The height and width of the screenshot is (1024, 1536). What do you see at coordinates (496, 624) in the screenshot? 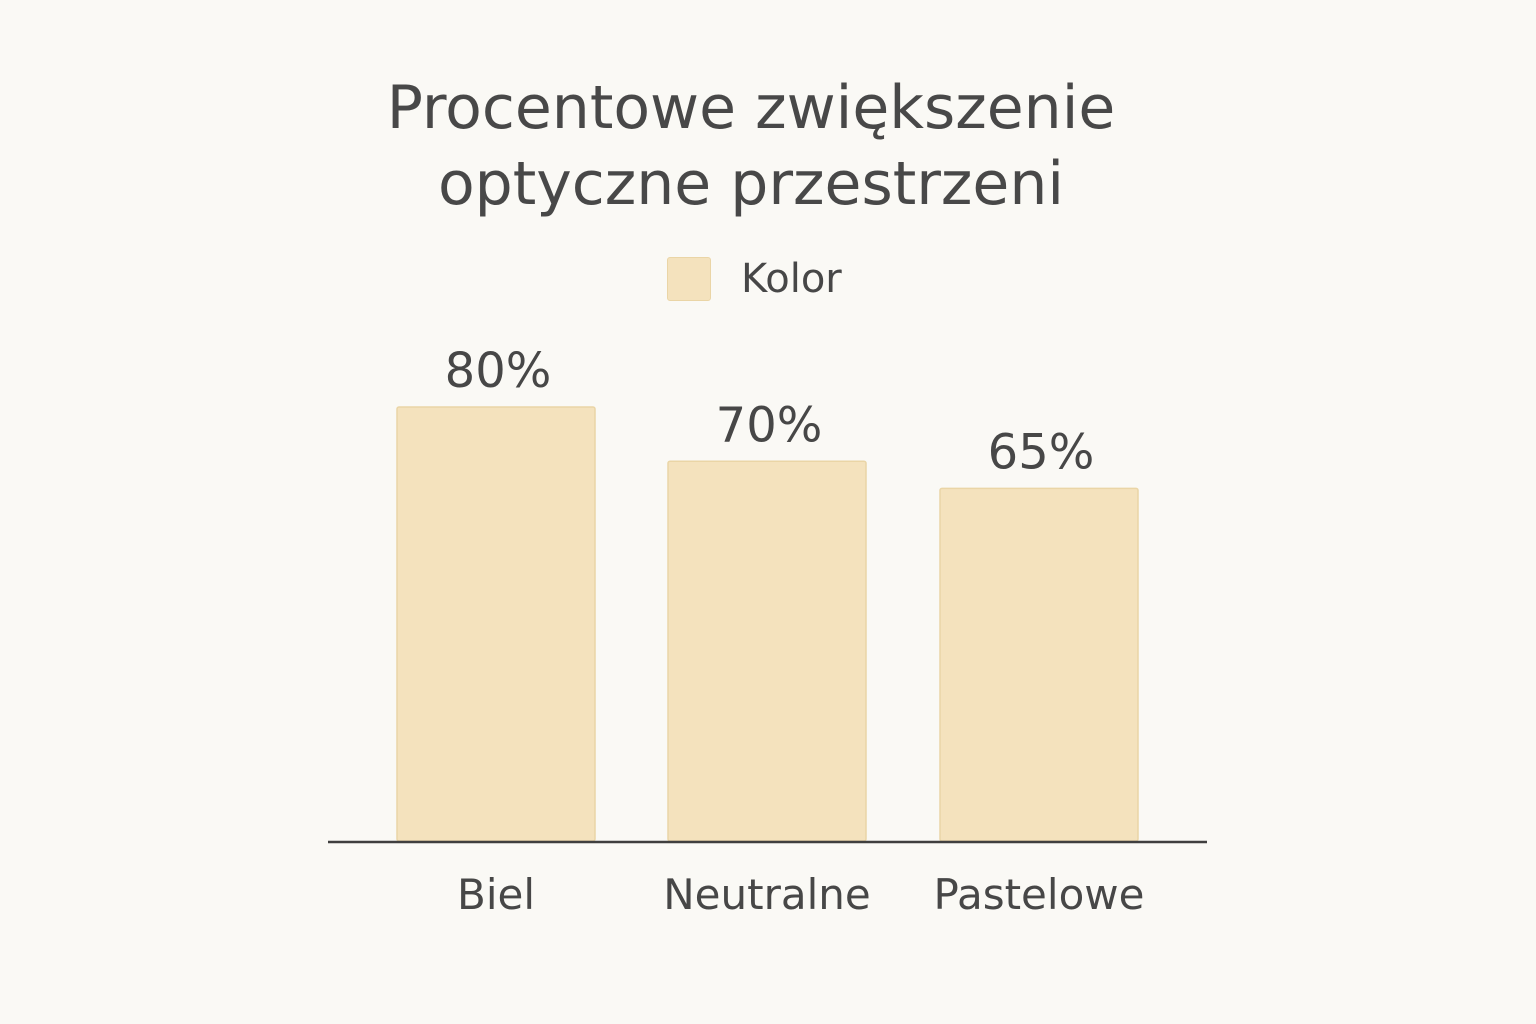
I see `bar-biel` at bounding box center [496, 624].